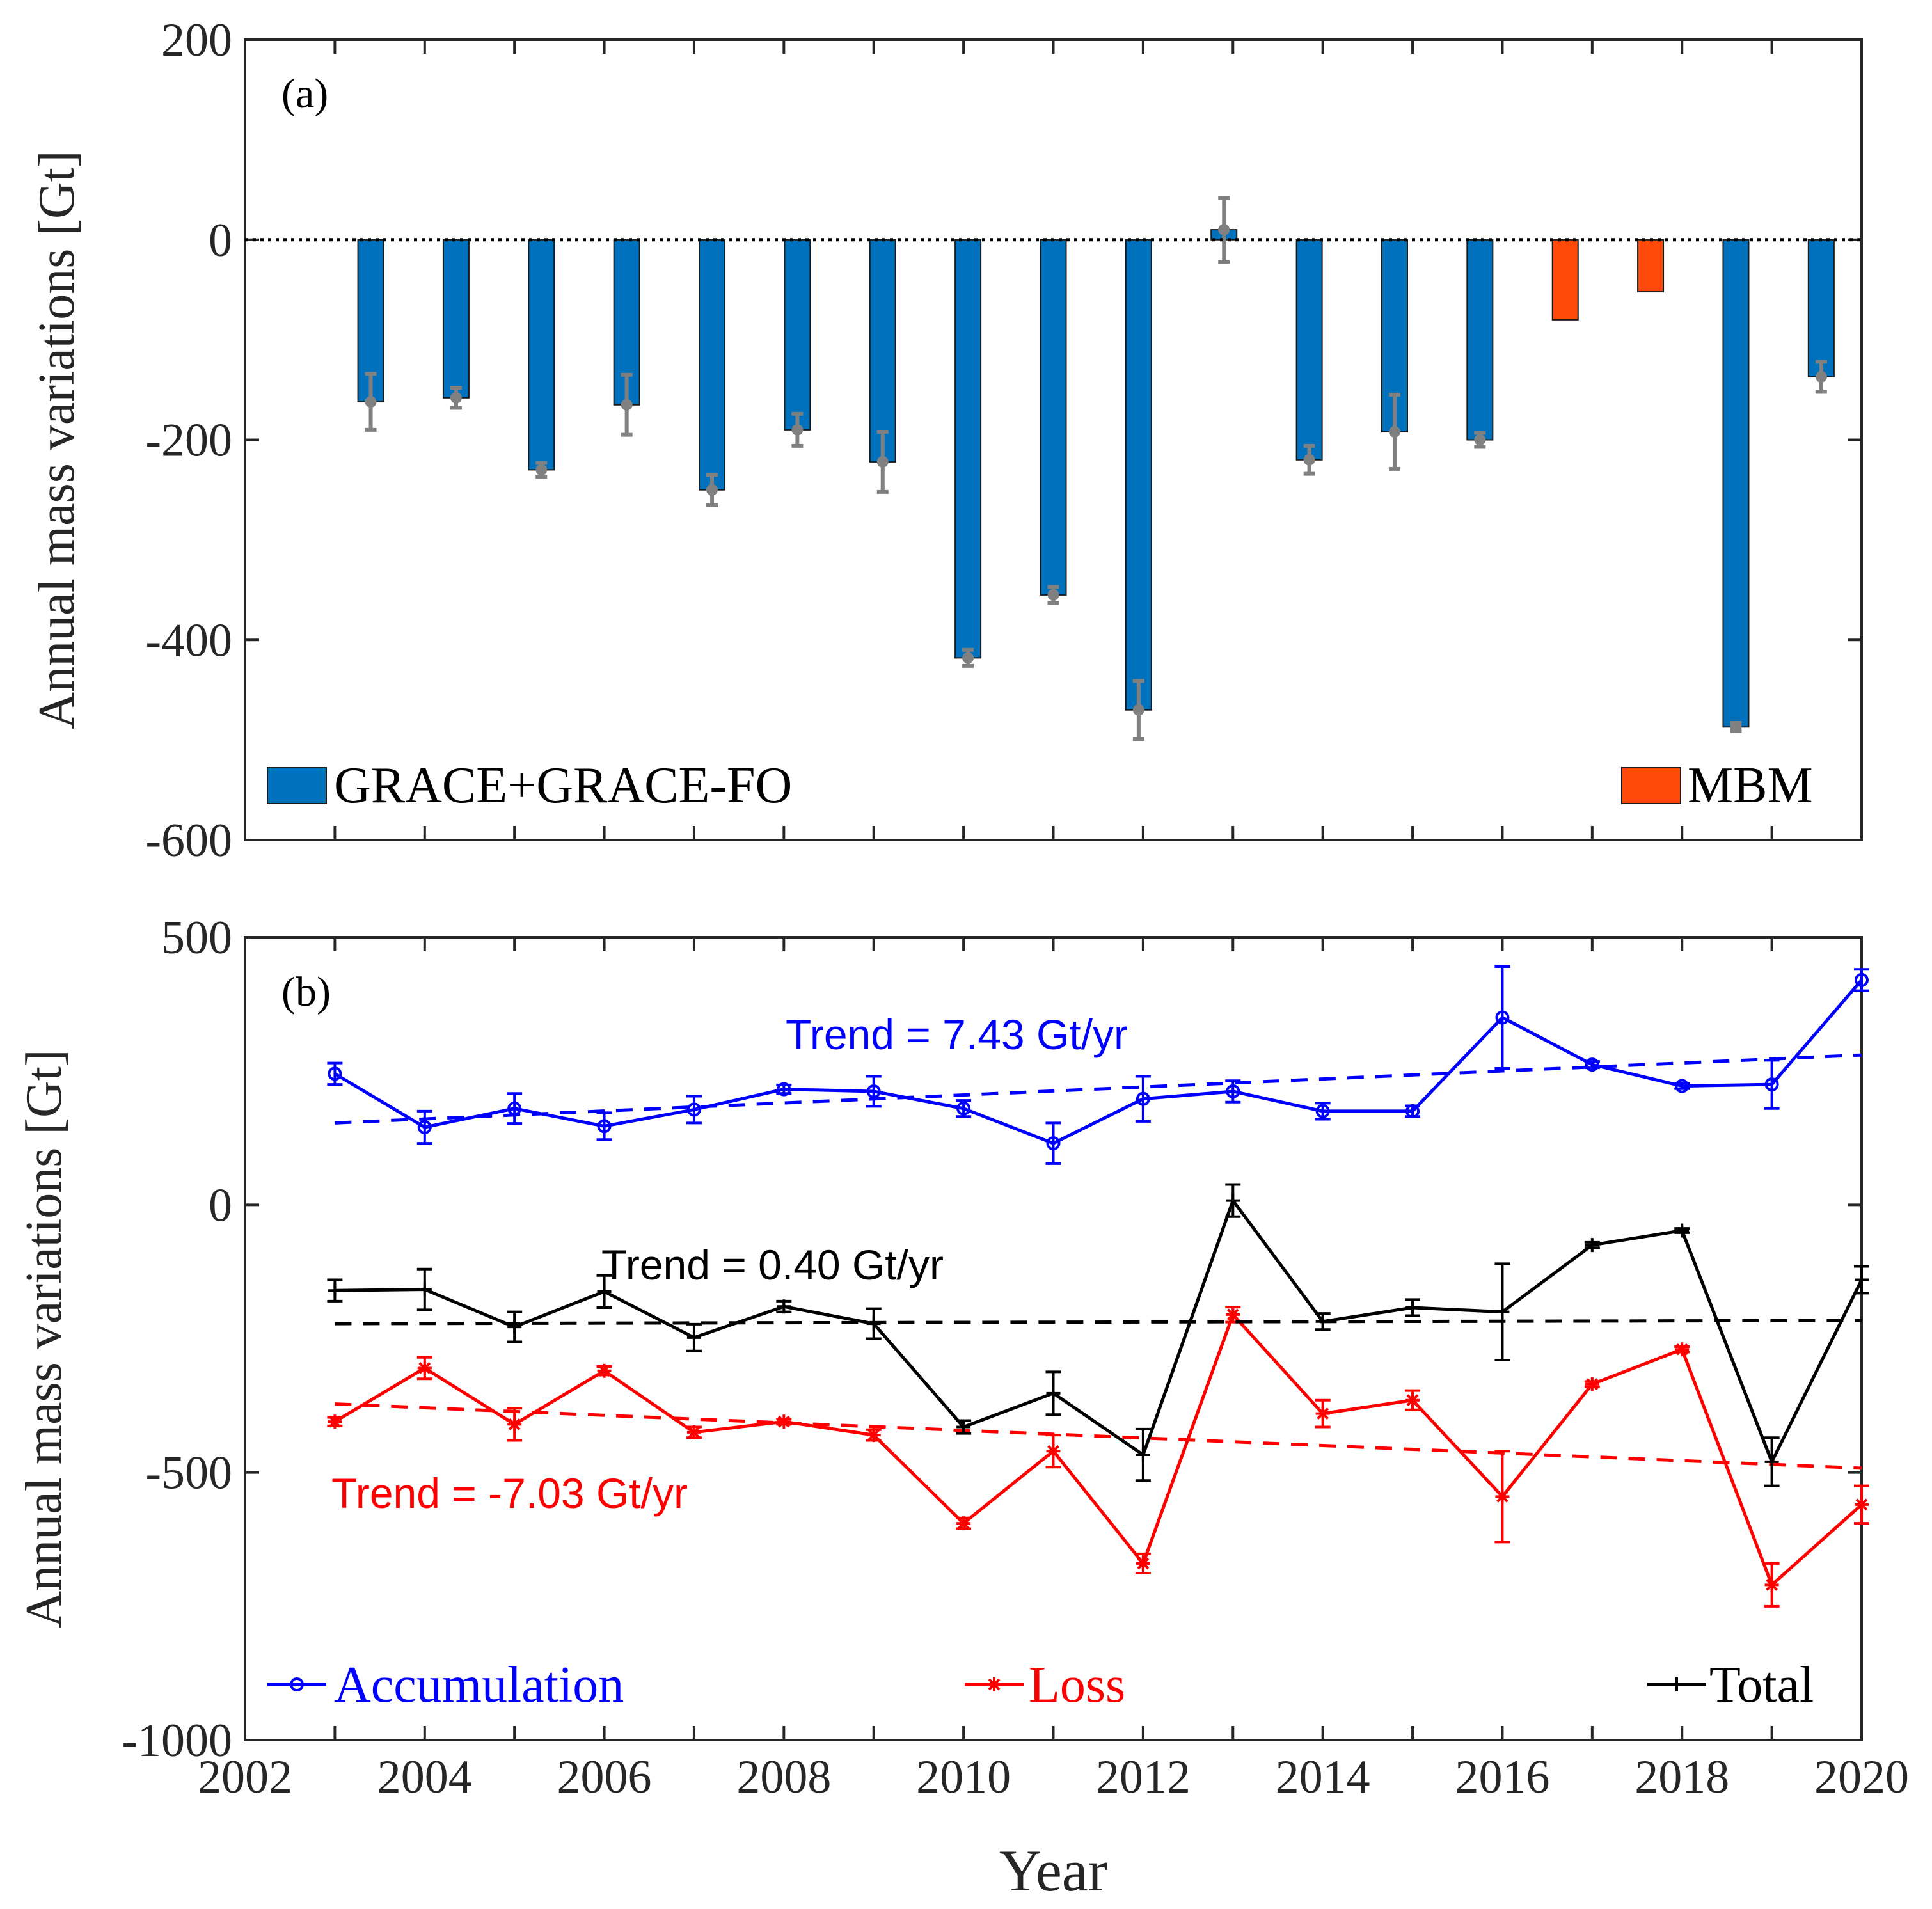  Describe the element at coordinates (196, 938) in the screenshot. I see `panel-b-ytick-label: 500` at that location.